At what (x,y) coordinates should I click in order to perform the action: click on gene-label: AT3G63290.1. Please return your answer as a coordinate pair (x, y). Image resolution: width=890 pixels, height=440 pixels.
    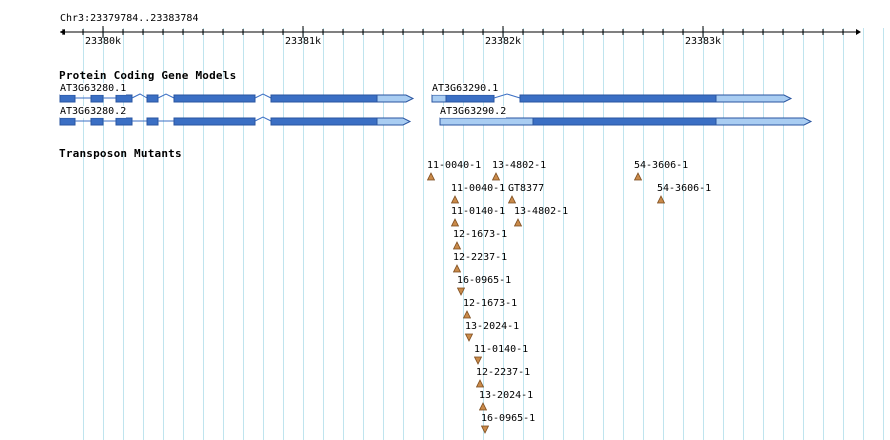
    Looking at the image, I should click on (465, 89).